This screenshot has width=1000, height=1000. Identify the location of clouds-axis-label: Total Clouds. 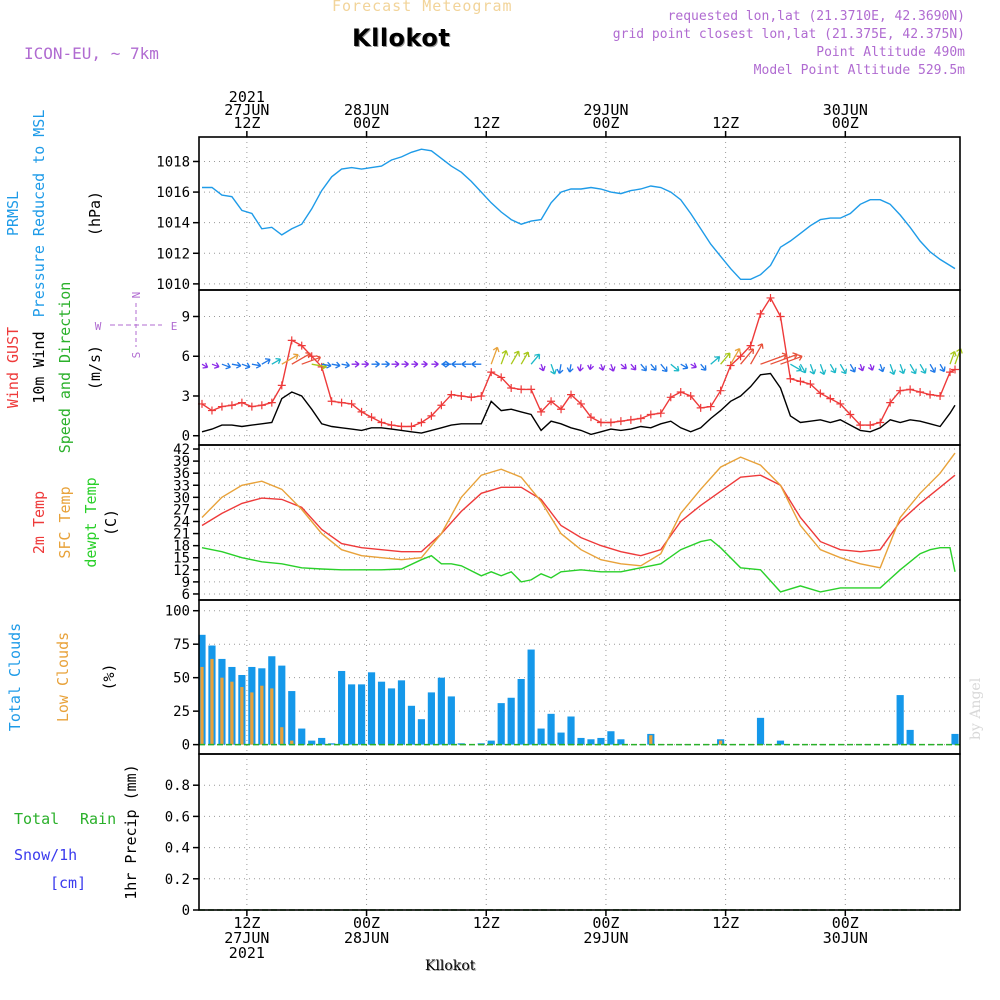
(15, 677).